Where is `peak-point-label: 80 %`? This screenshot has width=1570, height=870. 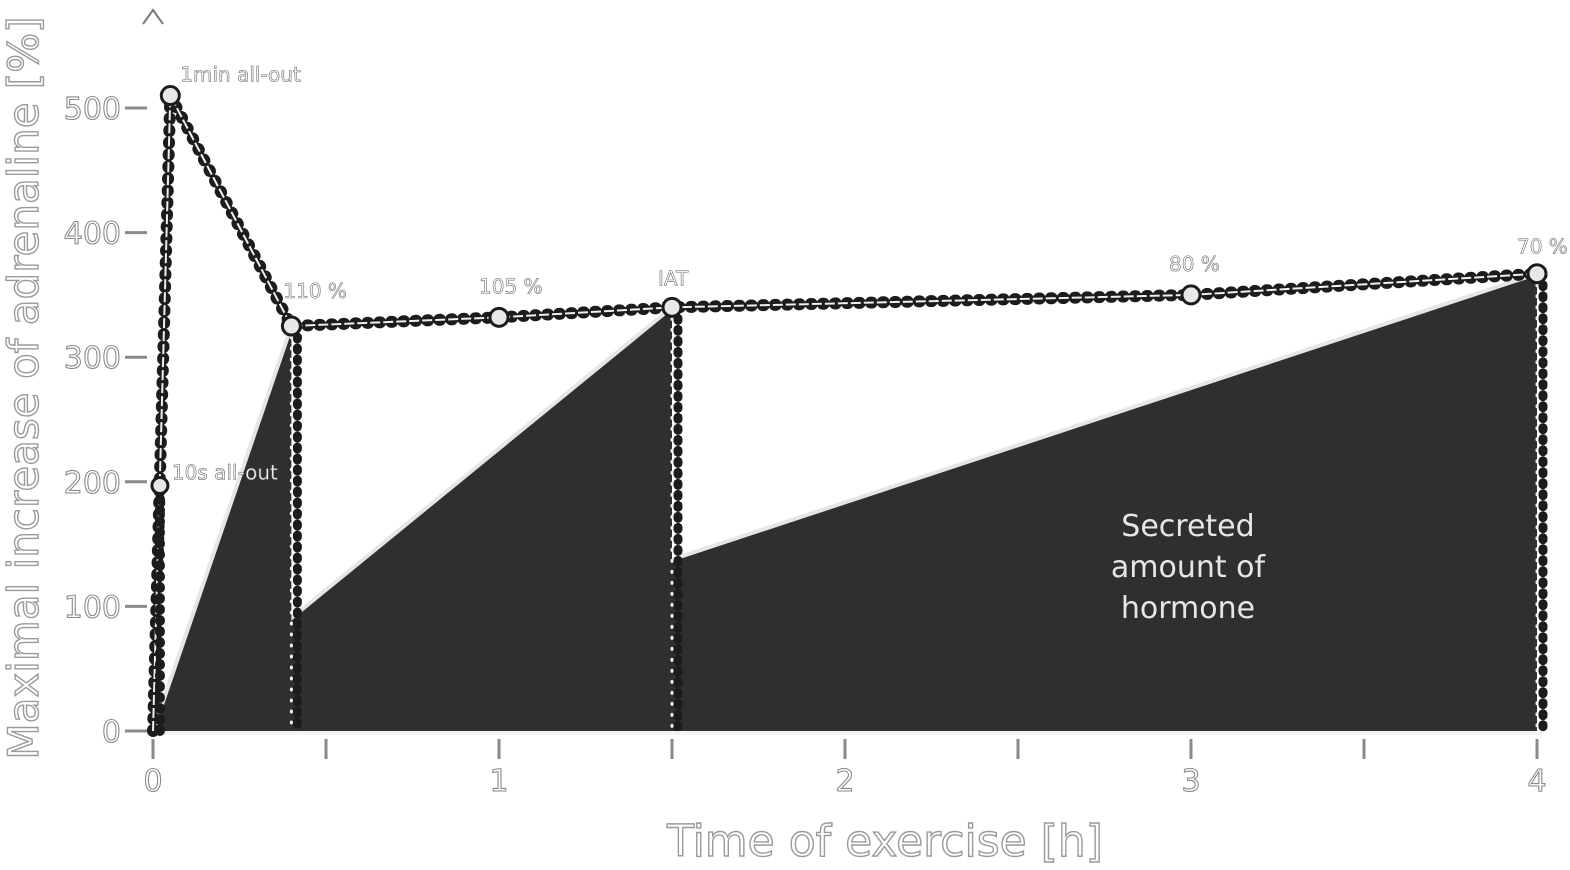 peak-point-label: 80 % is located at coordinates (1194, 264).